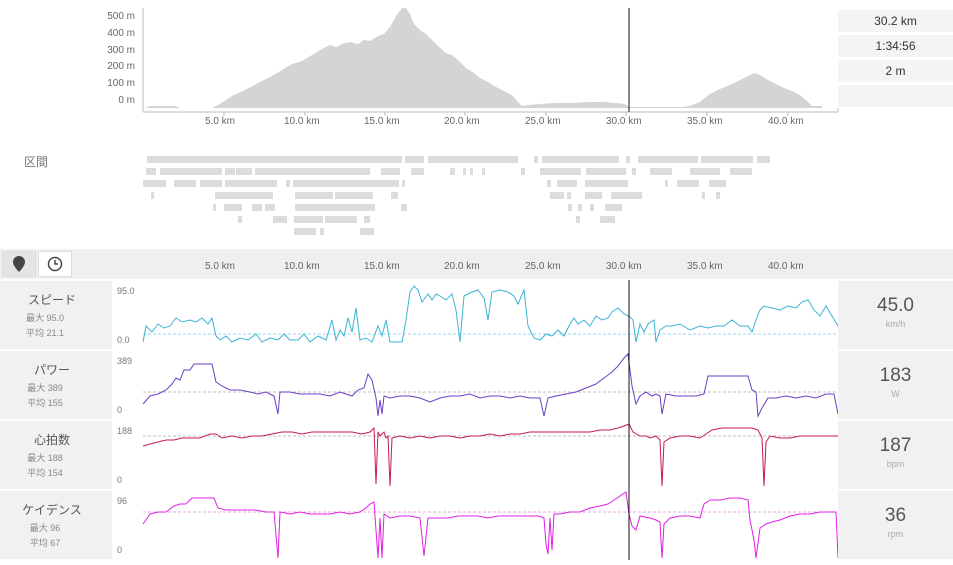 This screenshot has height=565, width=953. Describe the element at coordinates (126, 100) in the screenshot. I see `elevation-y-label: 0 m` at that location.